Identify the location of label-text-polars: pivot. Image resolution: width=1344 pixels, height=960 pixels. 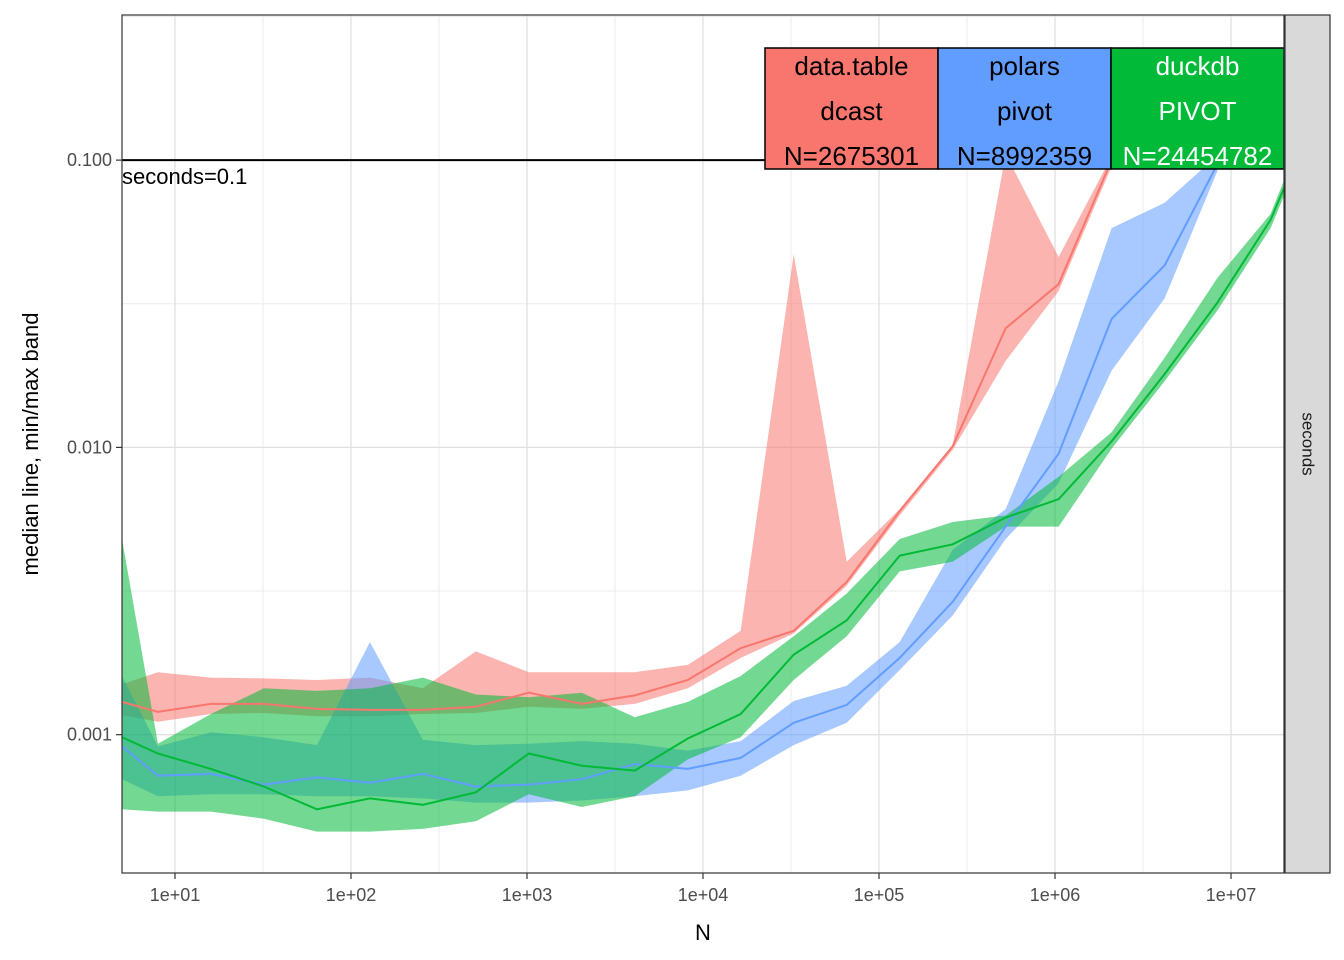
(1025, 111).